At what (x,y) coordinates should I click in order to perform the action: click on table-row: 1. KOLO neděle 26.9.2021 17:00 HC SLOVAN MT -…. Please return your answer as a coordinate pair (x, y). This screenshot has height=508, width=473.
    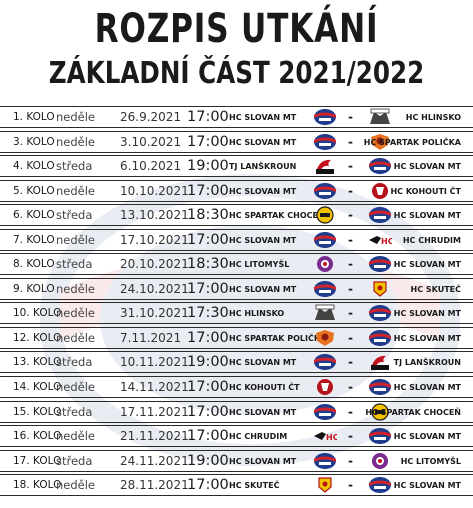
    Looking at the image, I should click on (236, 117).